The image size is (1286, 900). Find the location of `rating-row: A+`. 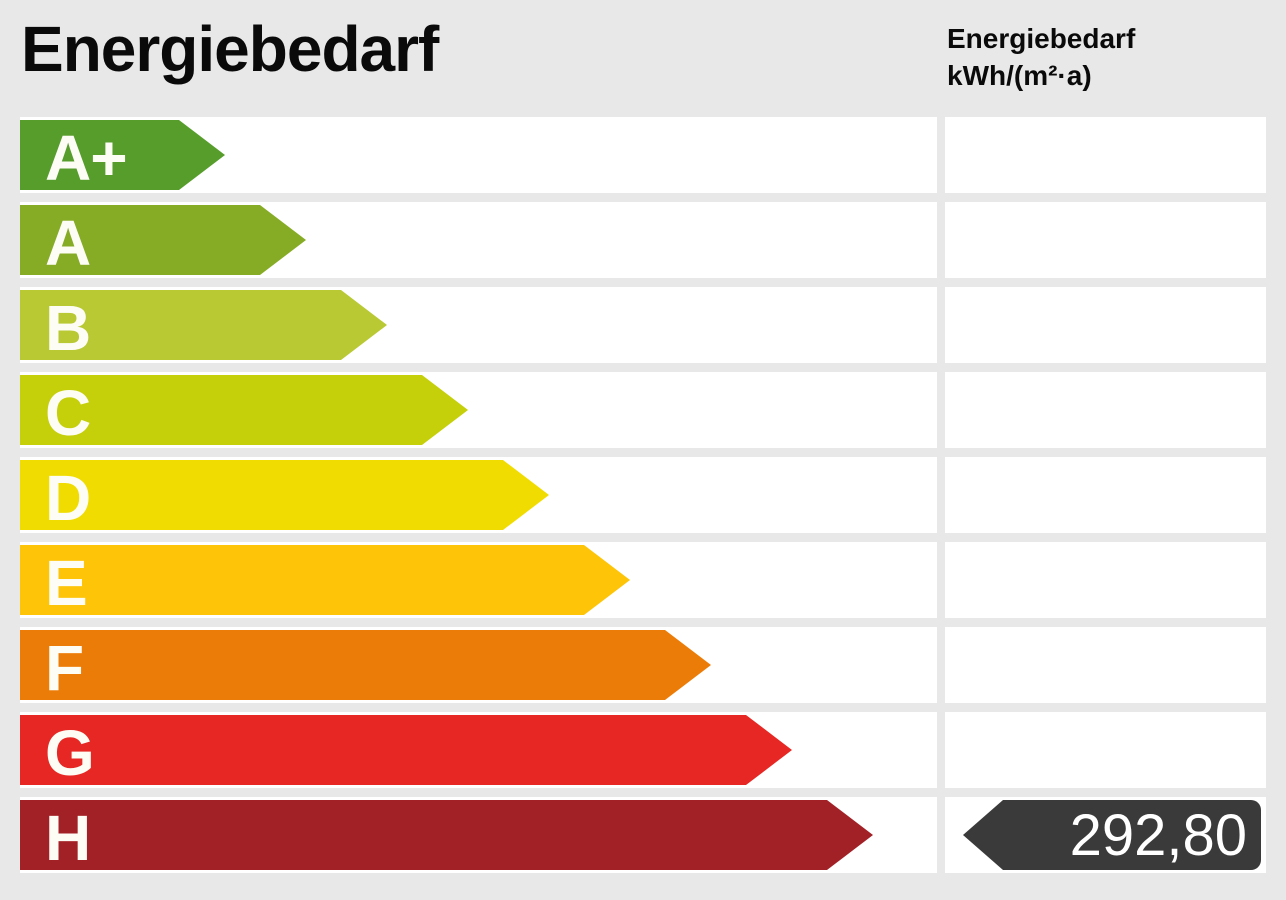

rating-row: A+ is located at coordinates (643, 155).